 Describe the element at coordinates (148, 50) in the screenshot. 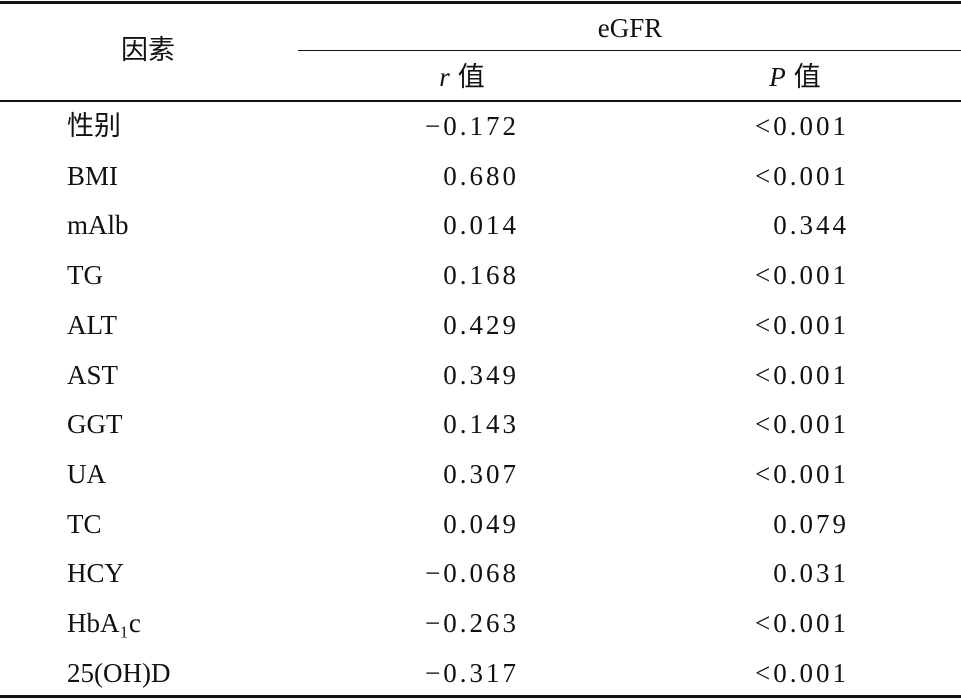

I see `factor-header: 因素` at that location.